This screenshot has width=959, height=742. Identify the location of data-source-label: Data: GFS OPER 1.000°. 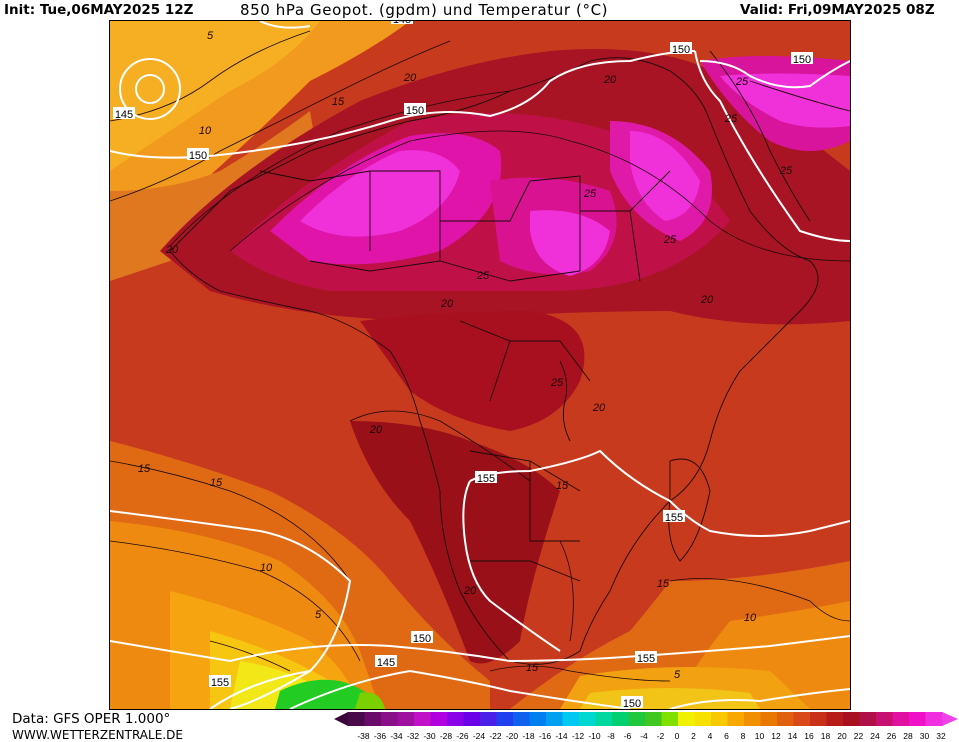
(91, 719).